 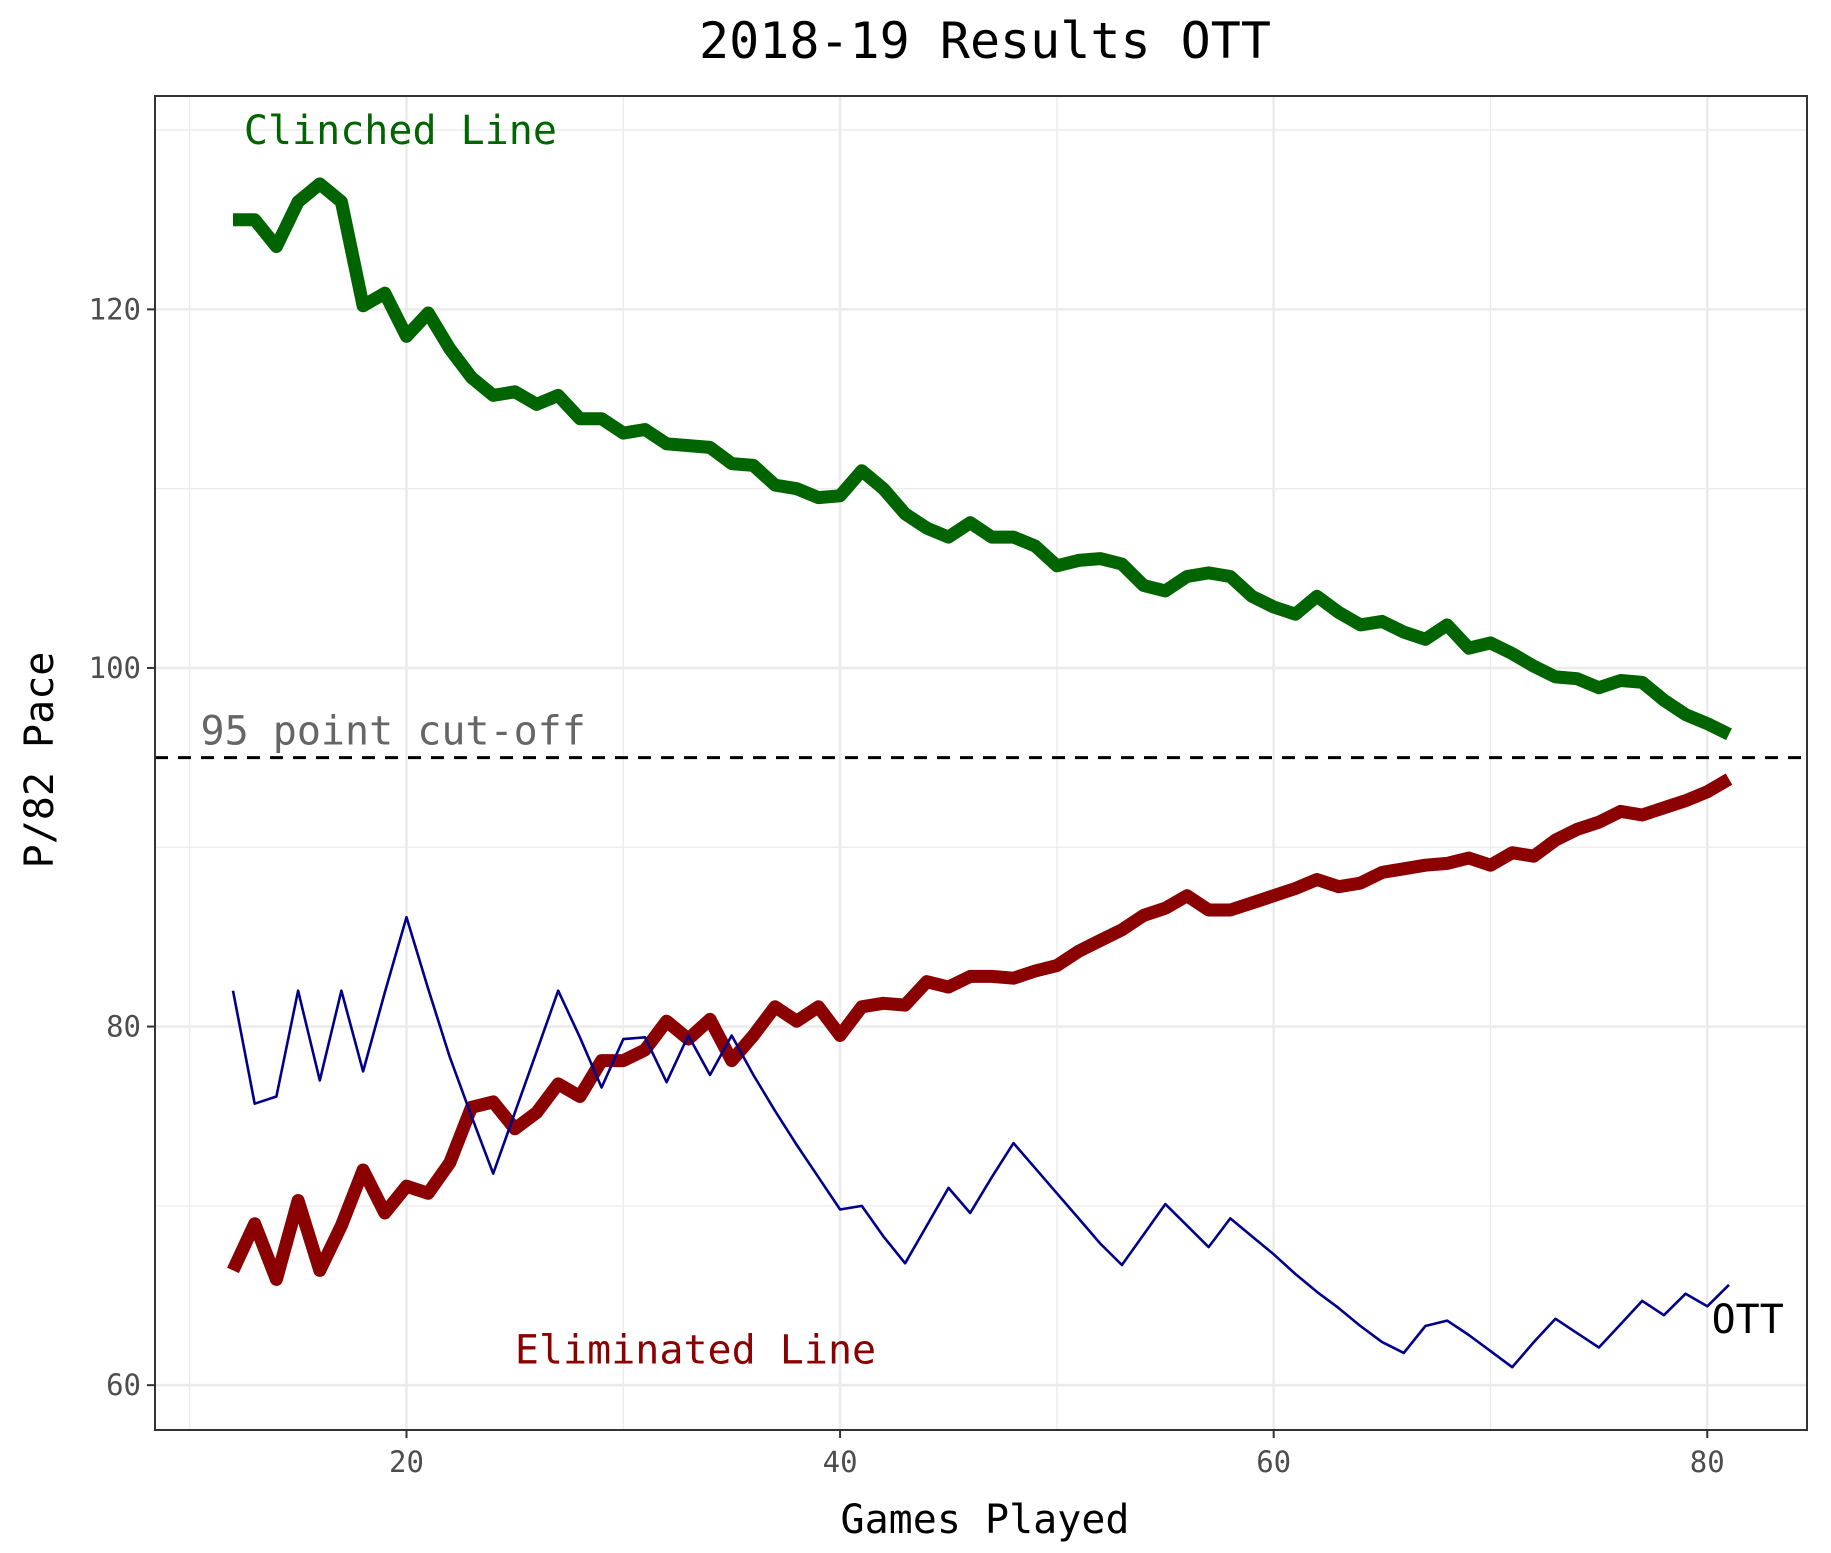 What do you see at coordinates (123, 1385) in the screenshot?
I see `y-tick-label: 60` at bounding box center [123, 1385].